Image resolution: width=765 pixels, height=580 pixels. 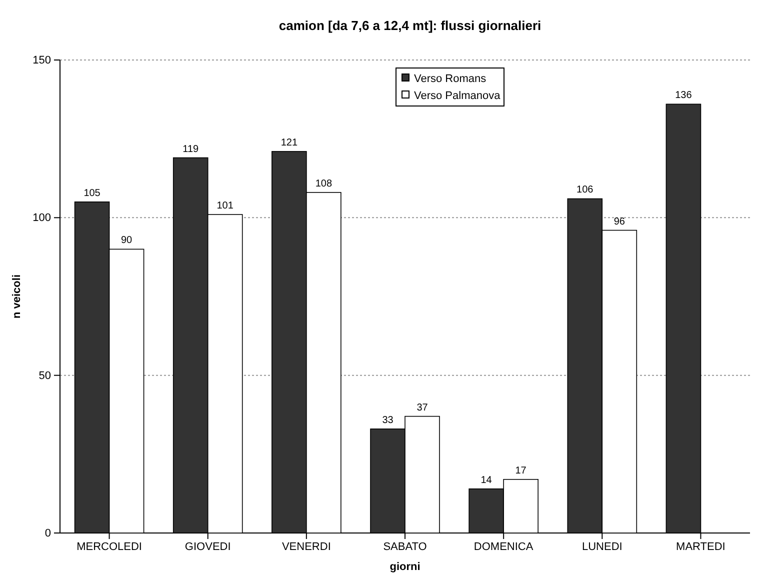 I want to click on x-tick-label: VENERDI, so click(x=306, y=546).